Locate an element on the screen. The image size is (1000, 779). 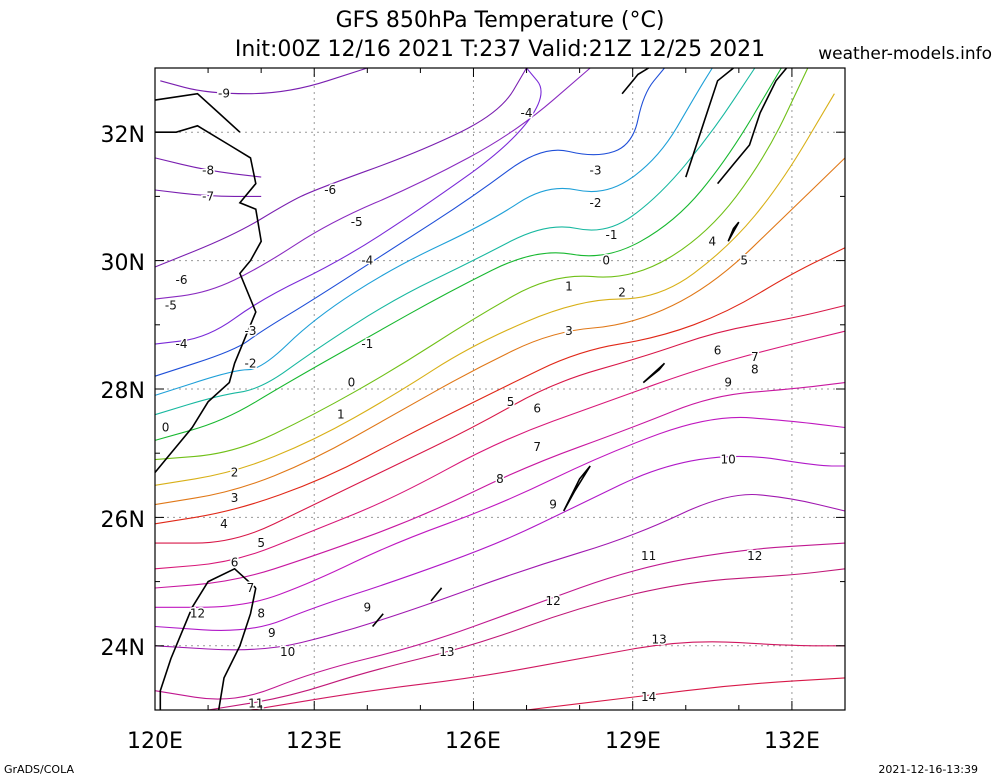
latitude-labels: 32N 30N 28N 26N 24N is located at coordinates (123, 392).